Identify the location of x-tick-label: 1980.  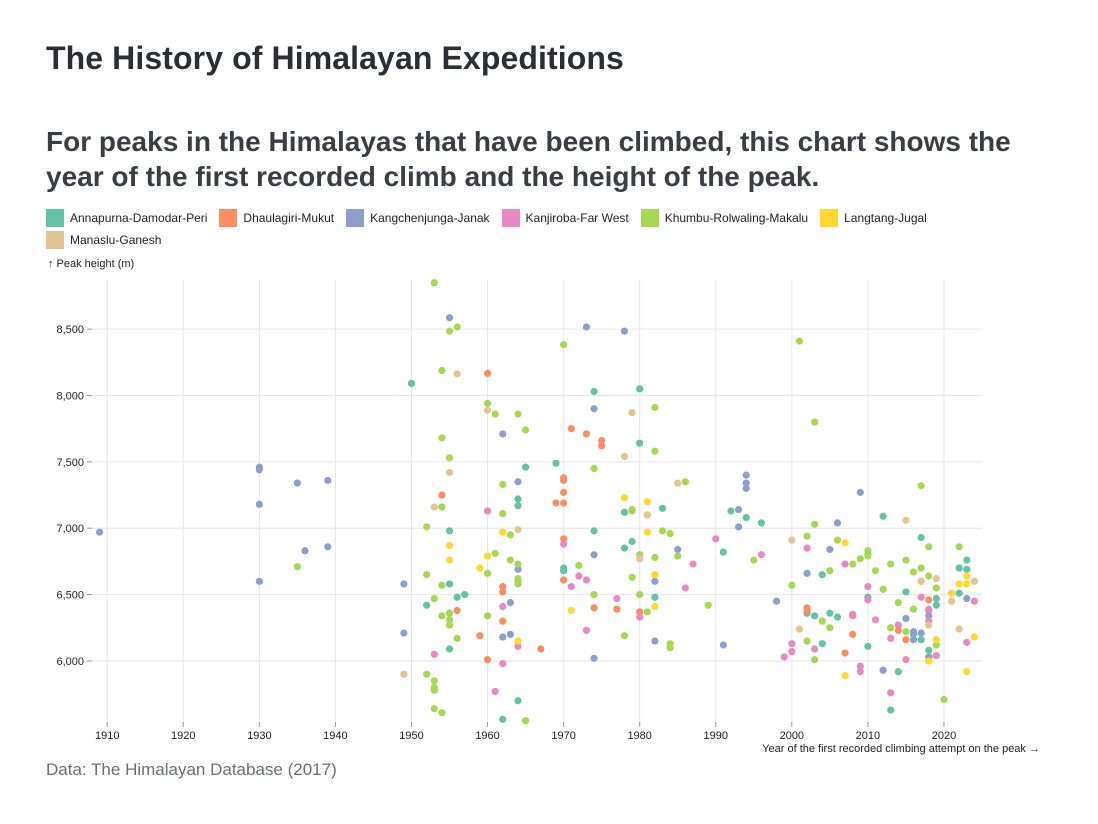
(639, 736).